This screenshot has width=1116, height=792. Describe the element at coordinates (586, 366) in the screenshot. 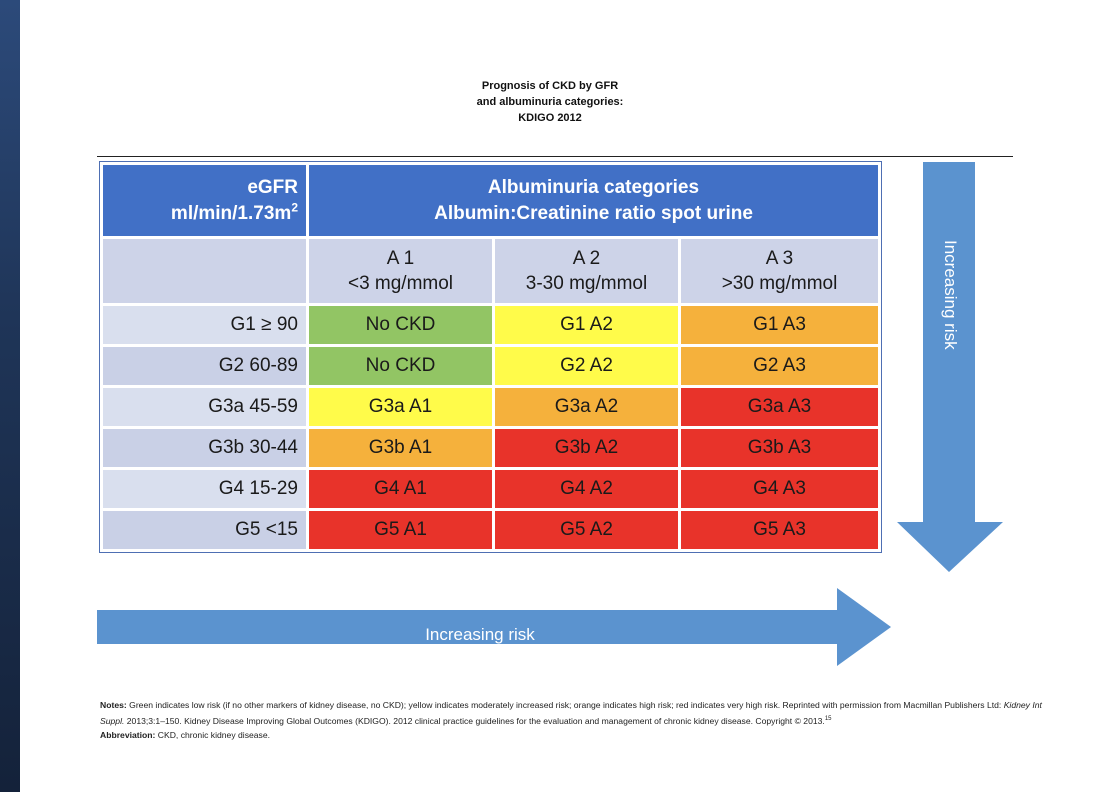

I see `risk-cell-moderate: G2 A2` at that location.